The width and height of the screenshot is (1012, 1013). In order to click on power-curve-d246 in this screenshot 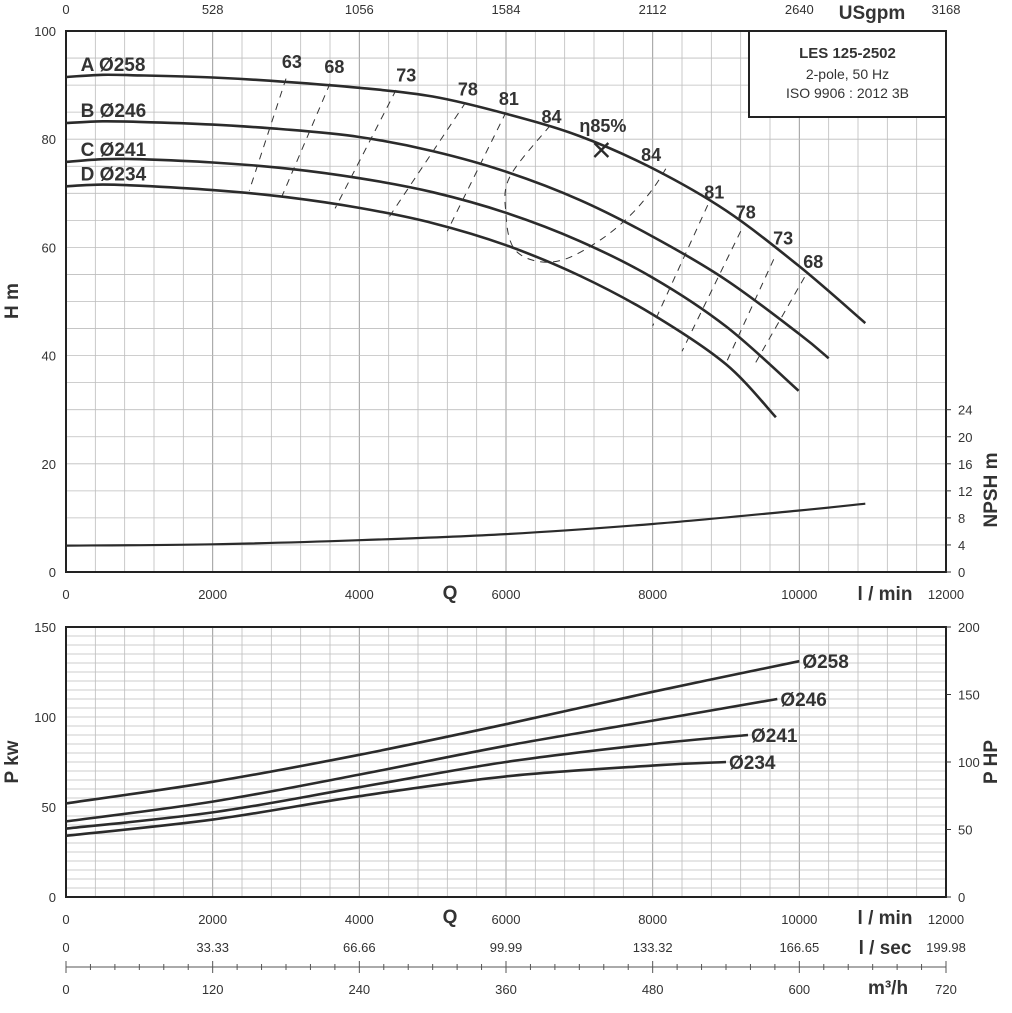, I will do `click(421, 760)`.